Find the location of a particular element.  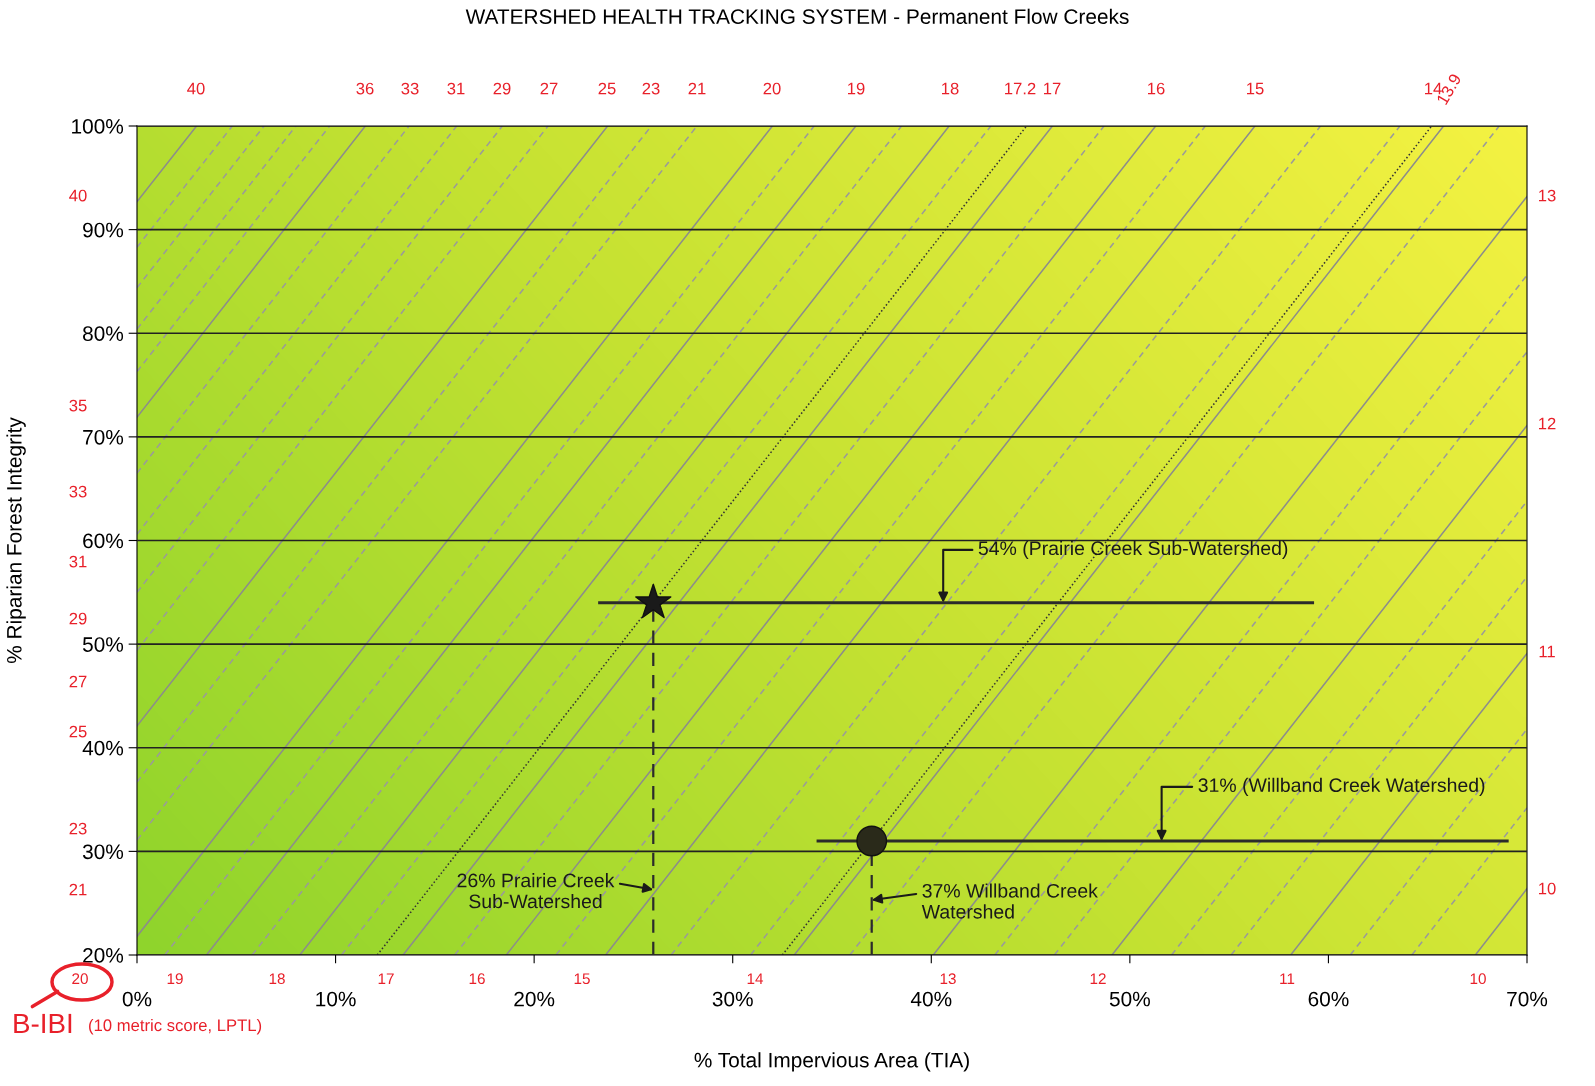

y-tick-label: 40% is located at coordinates (103, 748).